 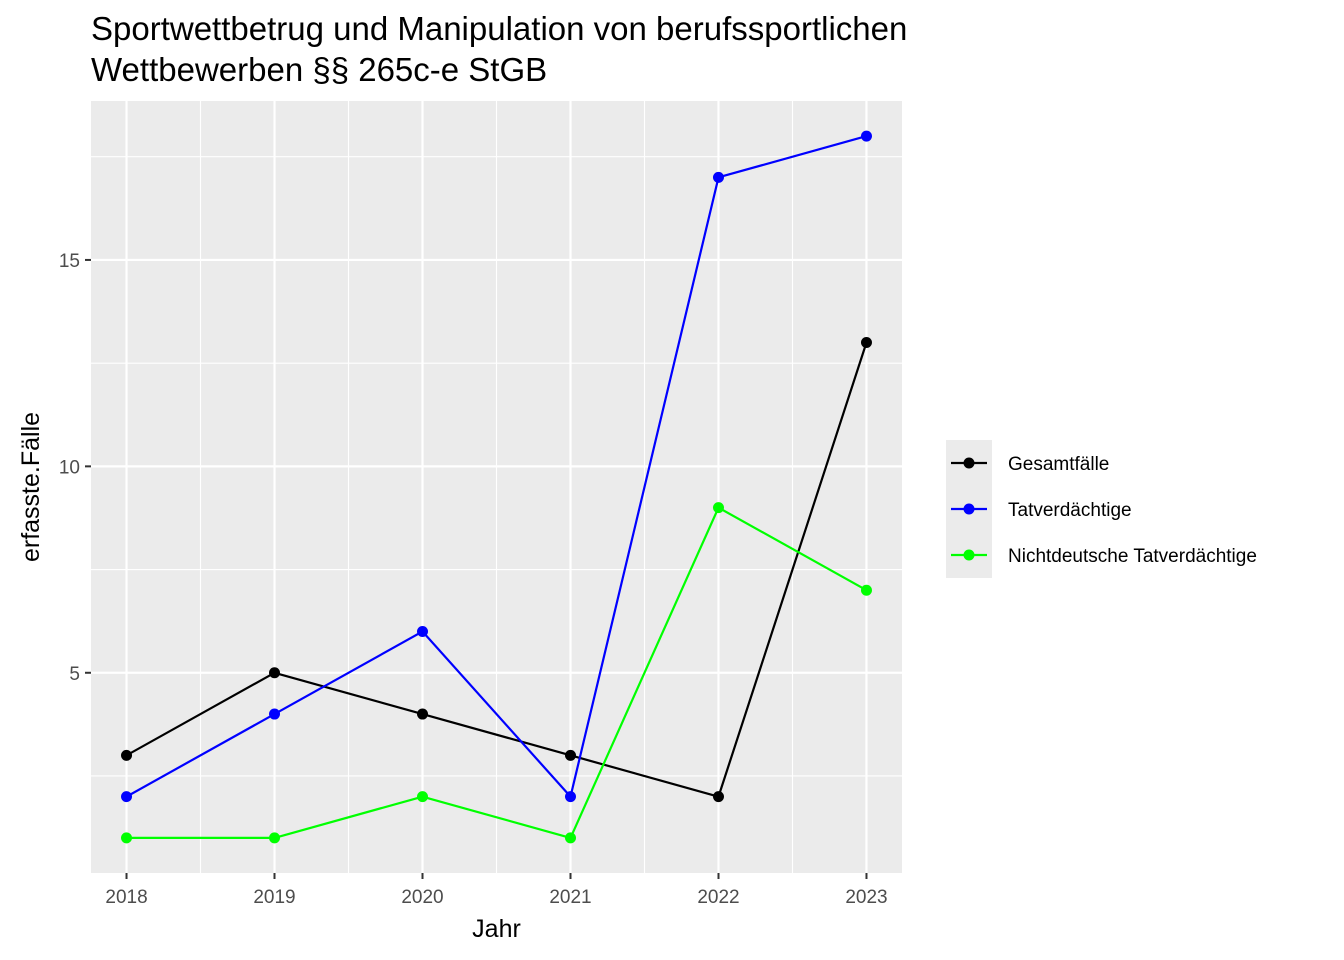 What do you see at coordinates (570, 897) in the screenshot?
I see `x-tick-label: 2021` at bounding box center [570, 897].